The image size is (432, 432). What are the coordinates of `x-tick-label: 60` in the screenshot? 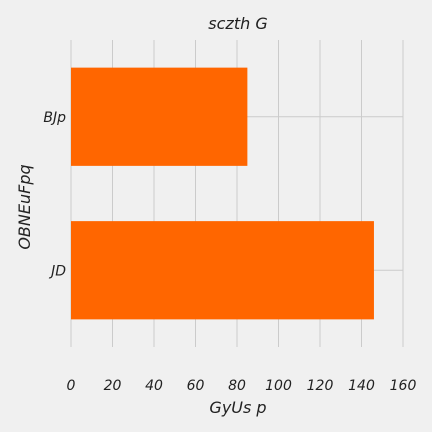 It's located at (196, 386).